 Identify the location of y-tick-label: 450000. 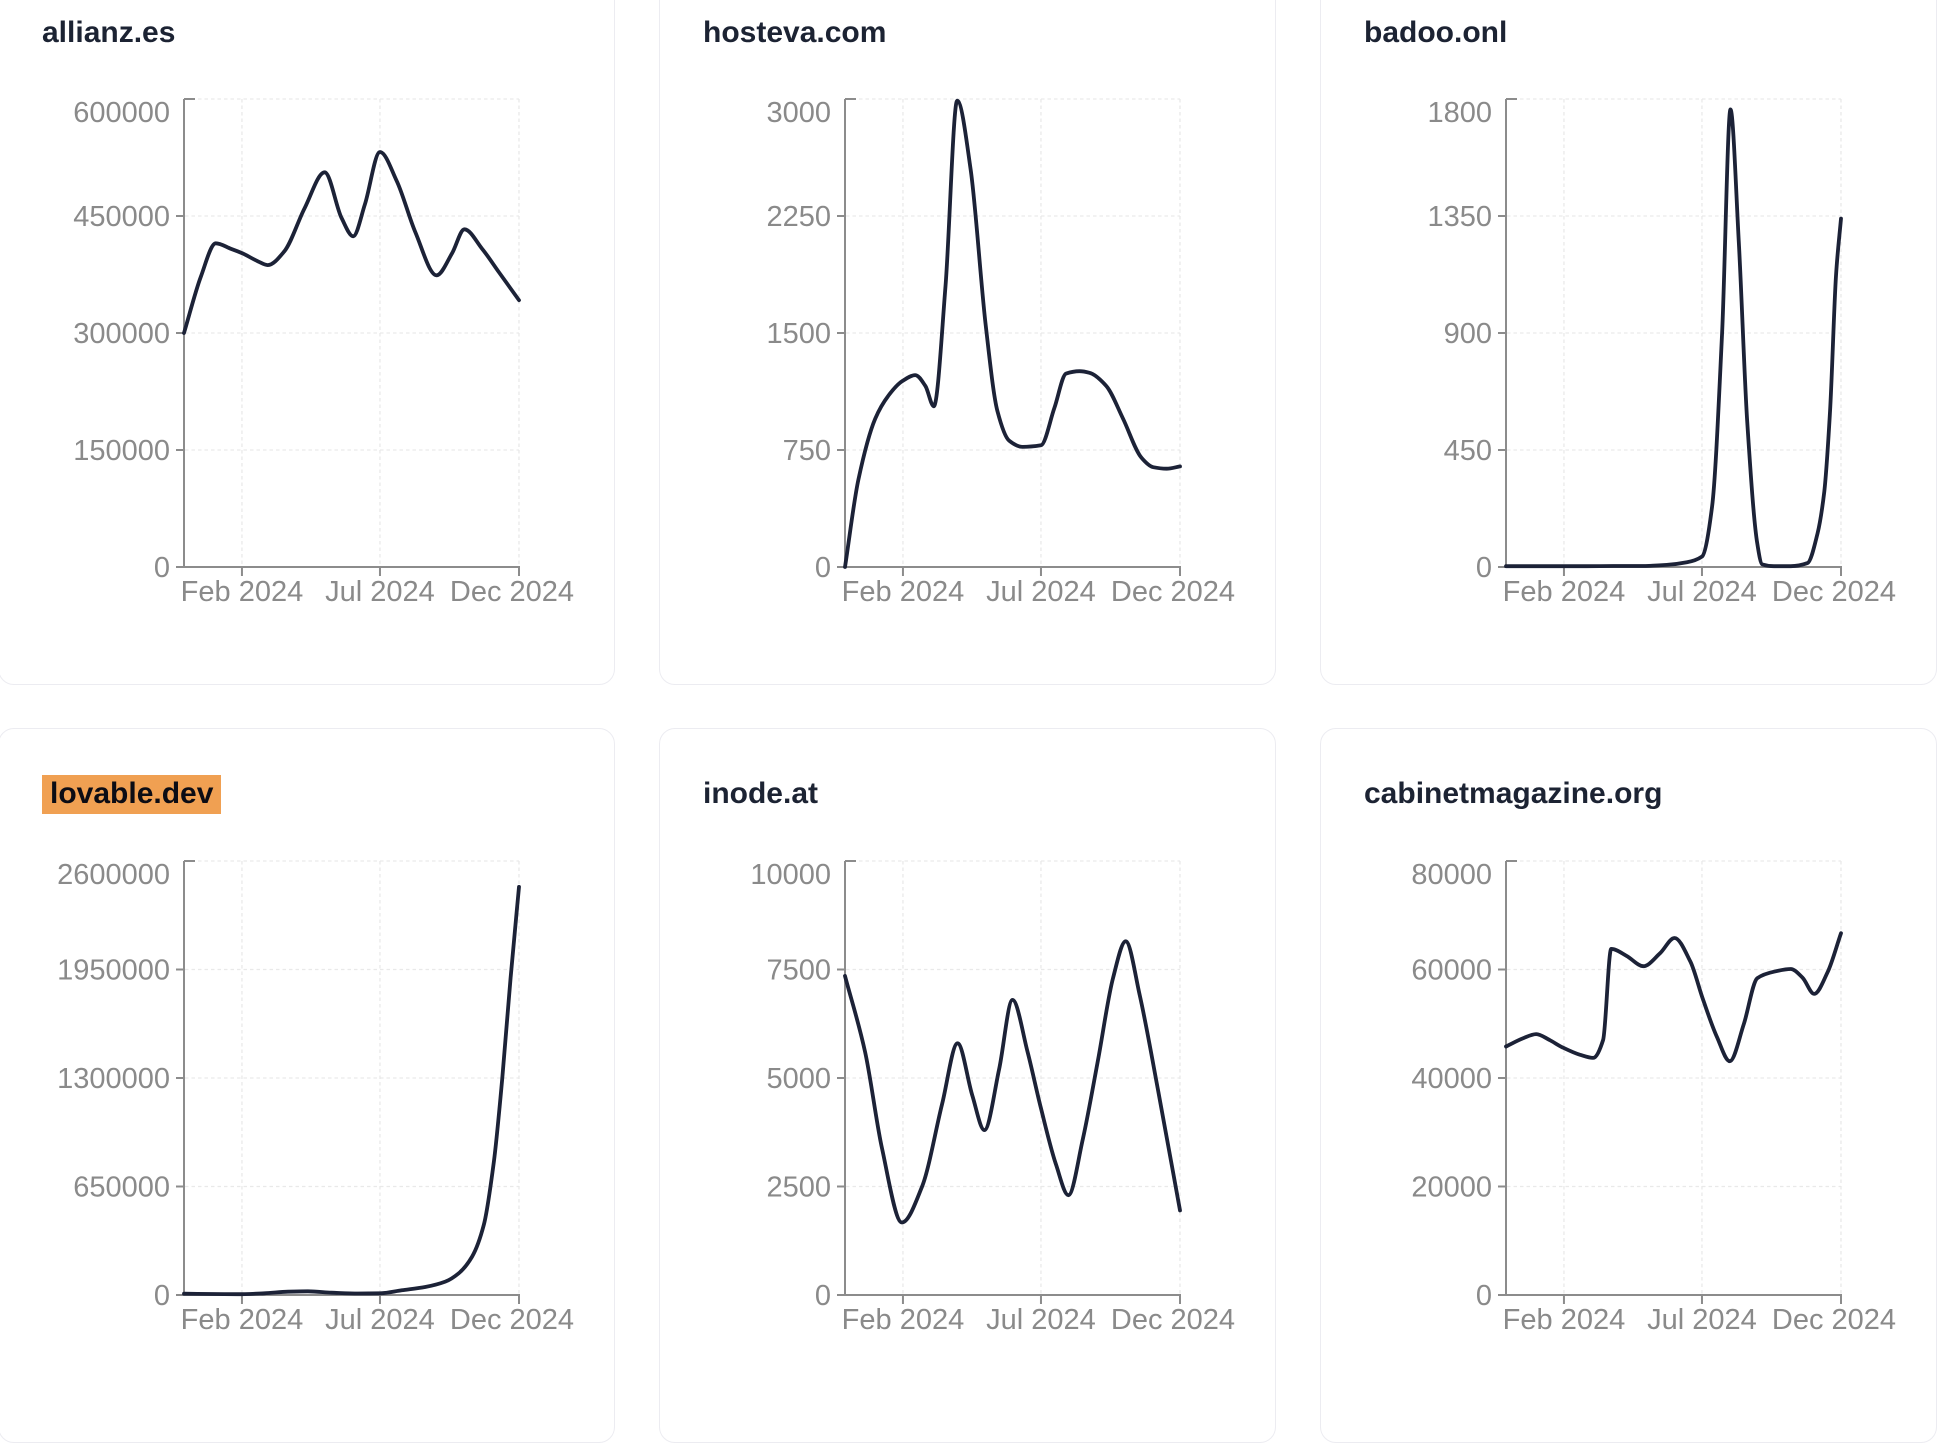
(121, 217).